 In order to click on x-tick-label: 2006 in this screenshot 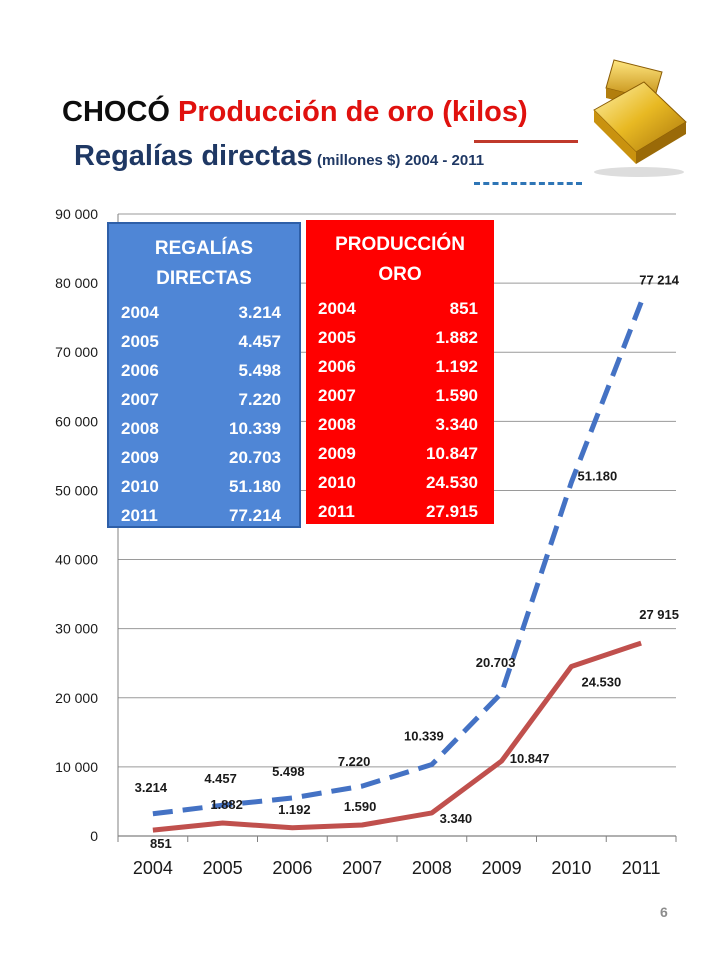, I will do `click(292, 868)`.